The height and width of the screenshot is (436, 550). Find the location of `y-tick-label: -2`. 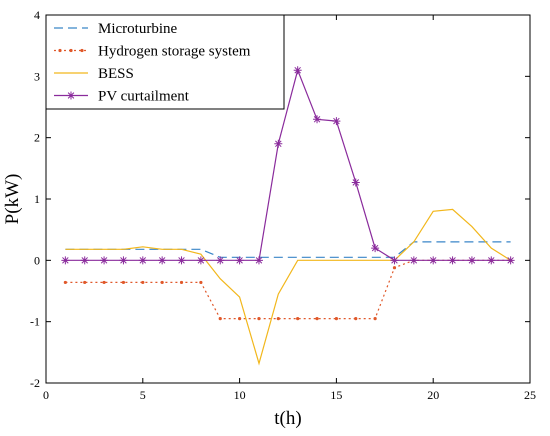

y-tick-label: -2 is located at coordinates (35, 383).